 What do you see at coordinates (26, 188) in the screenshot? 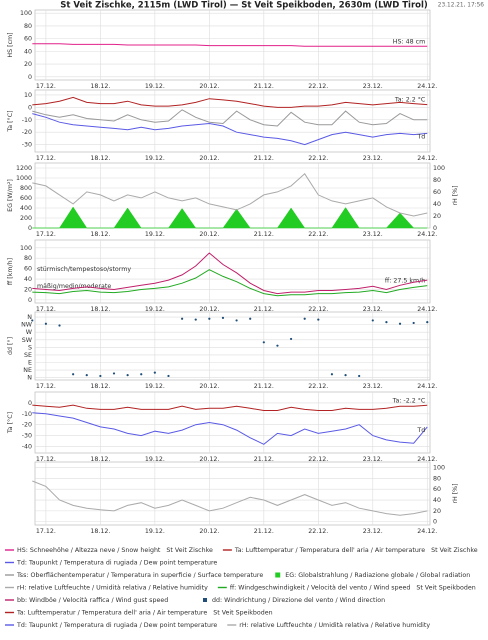
I see `y-tick-label: 800` at bounding box center [26, 188].